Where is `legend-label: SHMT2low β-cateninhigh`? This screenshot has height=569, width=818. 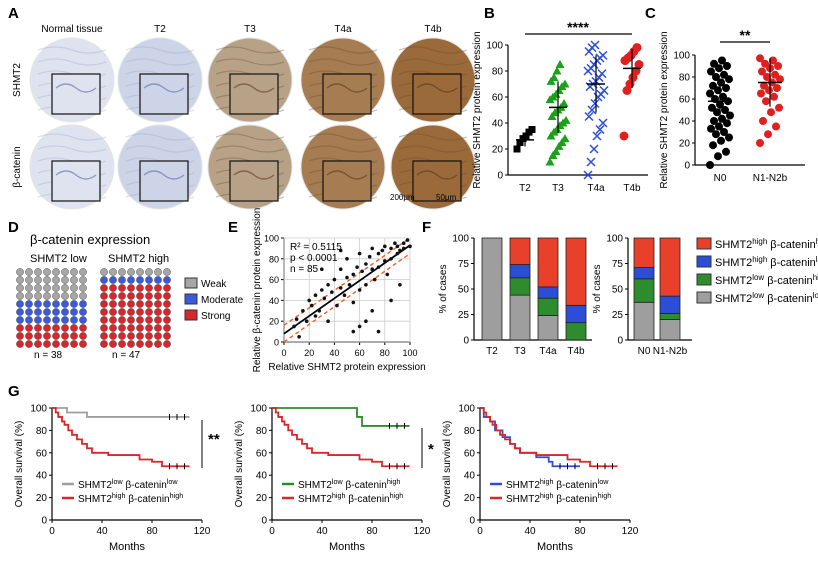
legend-label: SHMT2low β-cateninhigh is located at coordinates (766, 280).